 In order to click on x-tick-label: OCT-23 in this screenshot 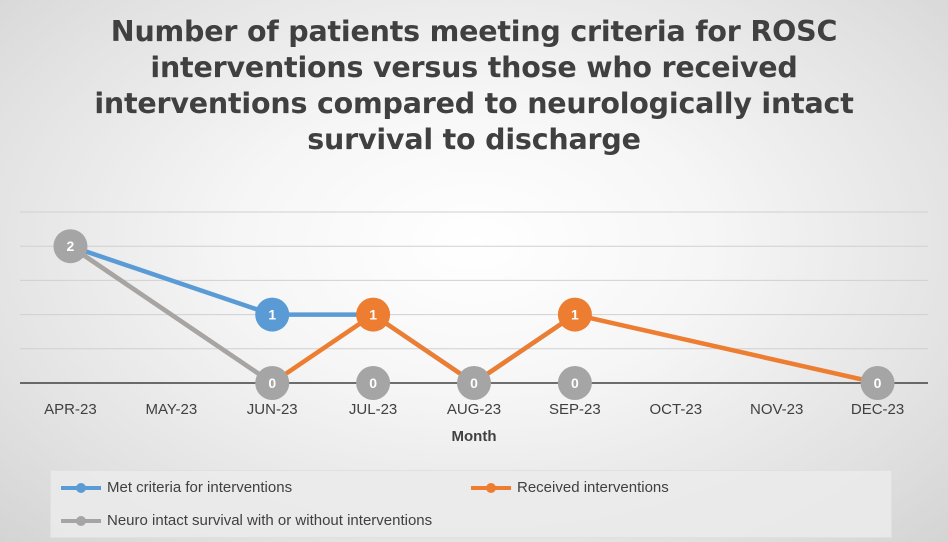, I will do `click(676, 409)`.